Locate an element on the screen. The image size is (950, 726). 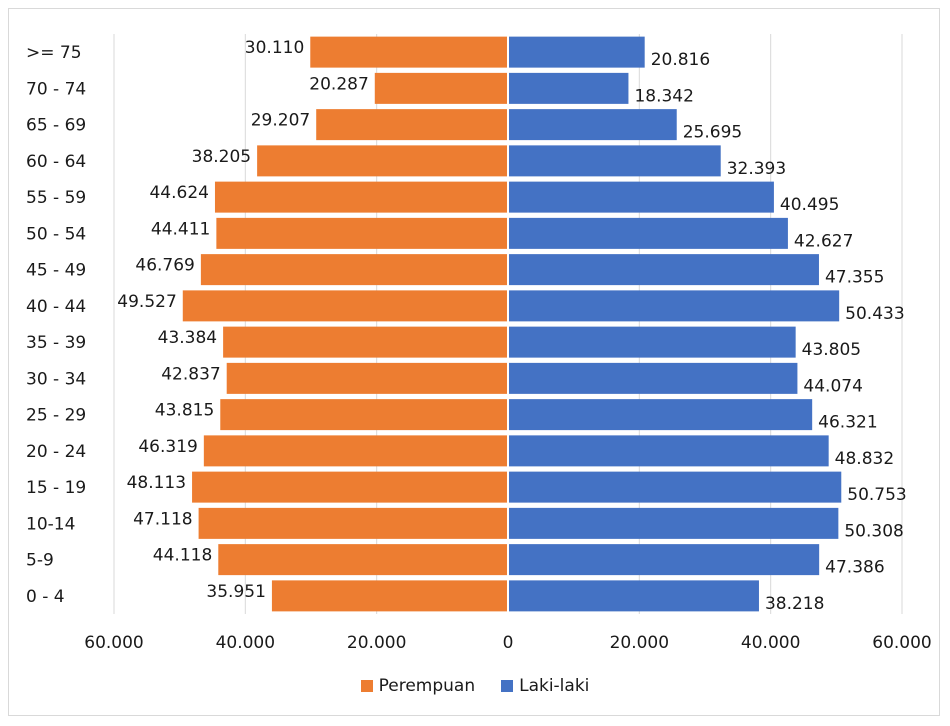
data-label-perempuan-1: 20.287 is located at coordinates (338, 84).